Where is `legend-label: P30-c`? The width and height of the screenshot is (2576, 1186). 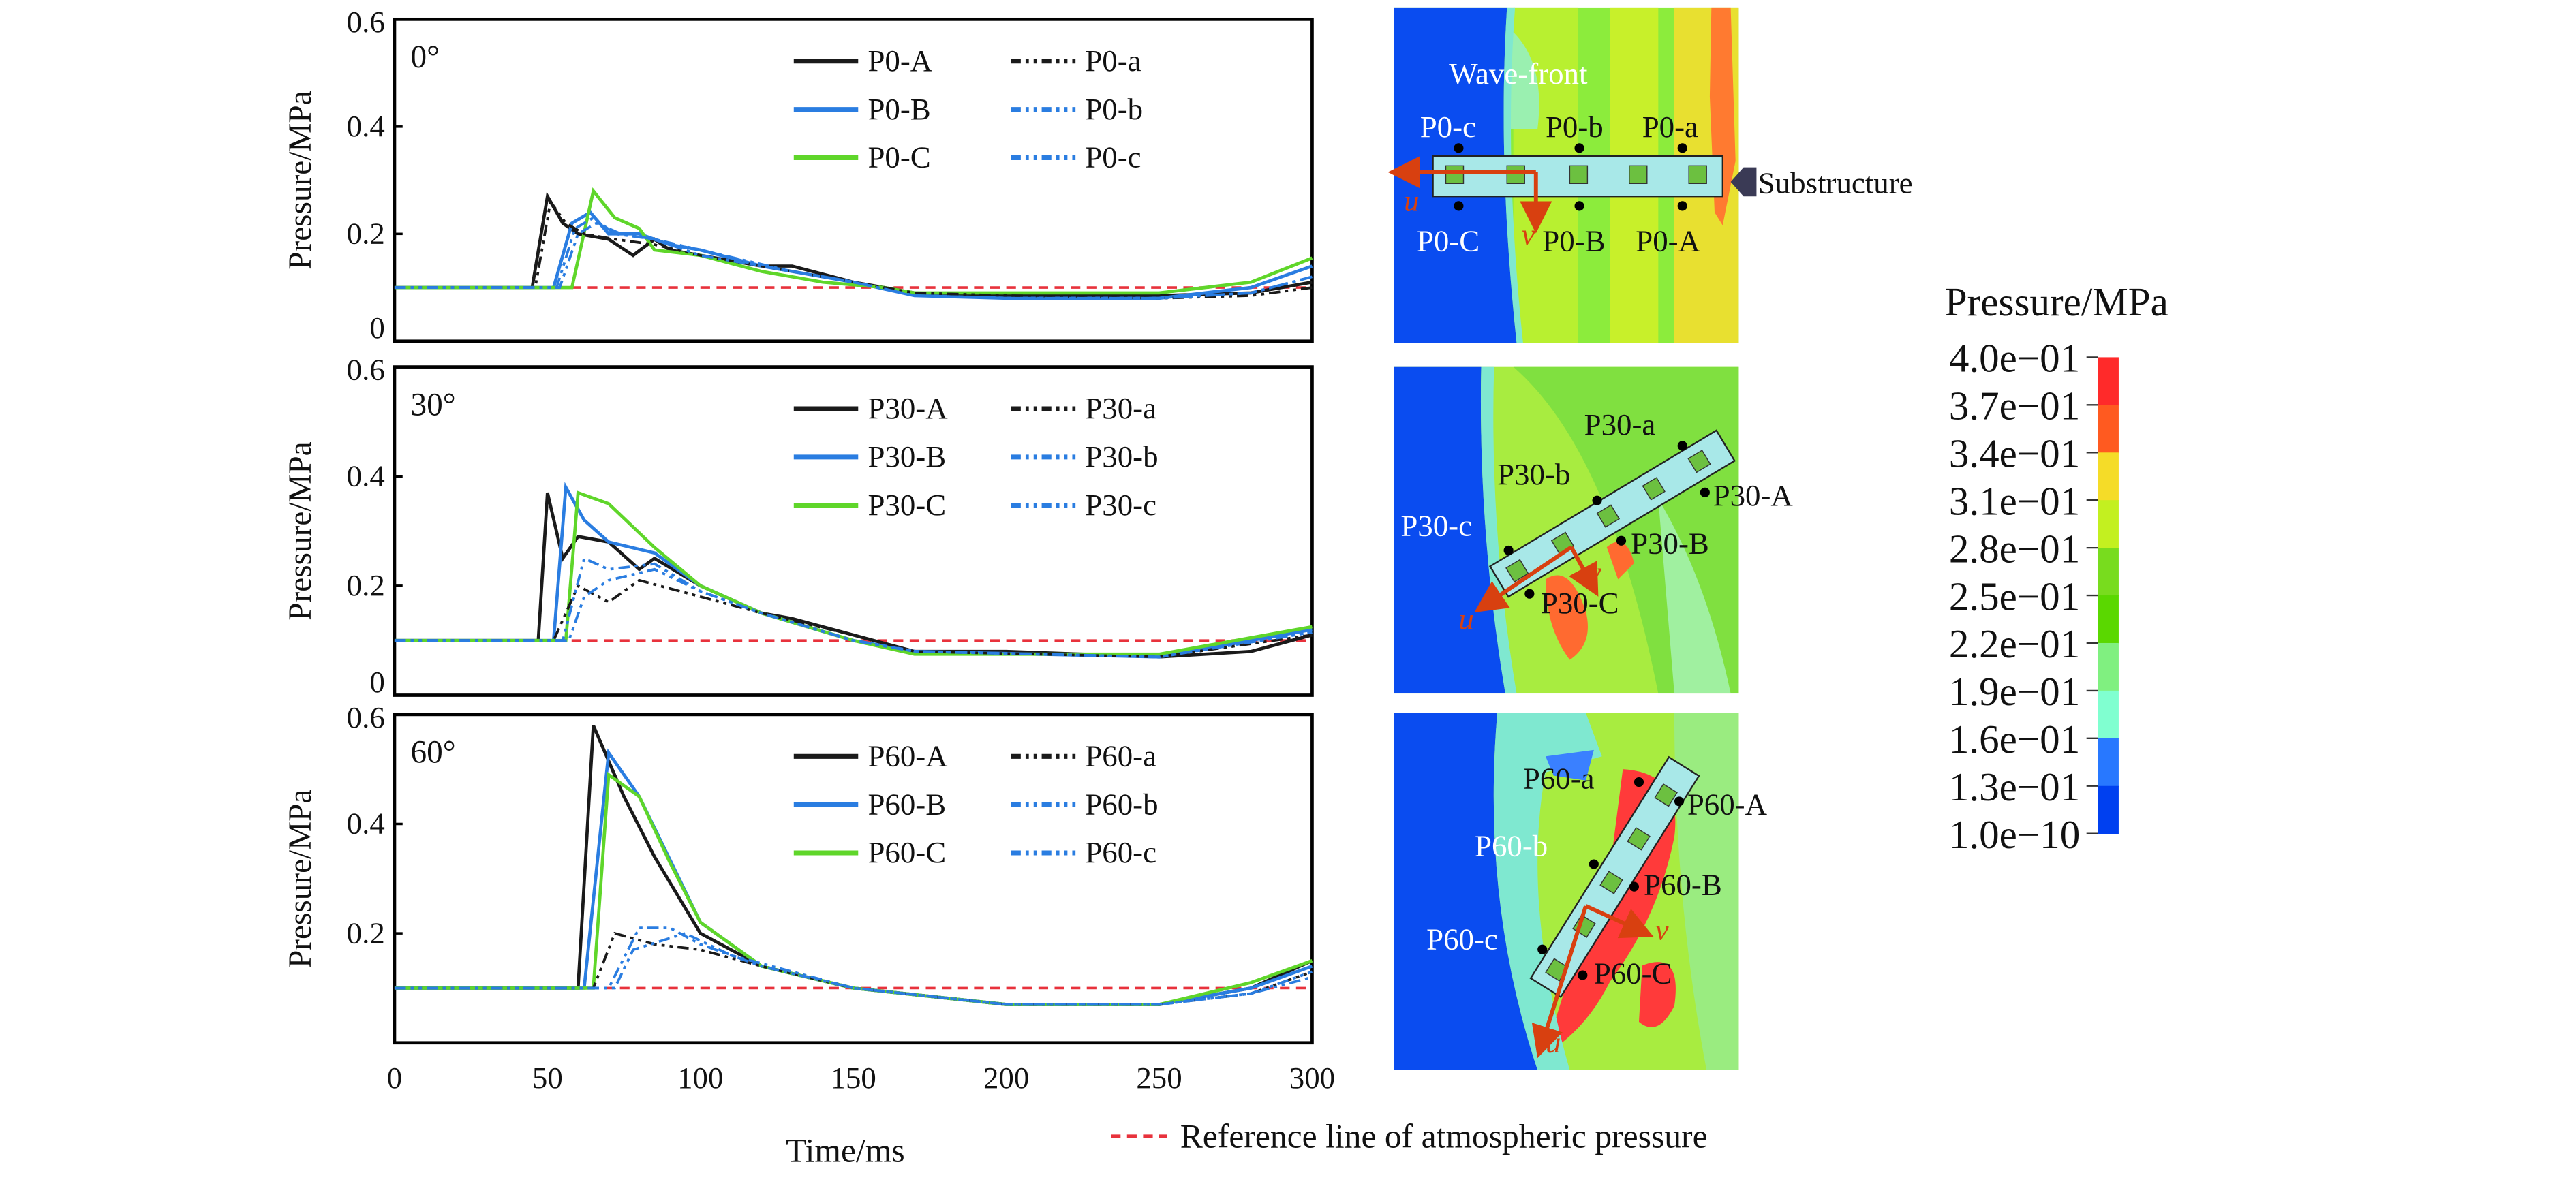 legend-label: P30-c is located at coordinates (1120, 505).